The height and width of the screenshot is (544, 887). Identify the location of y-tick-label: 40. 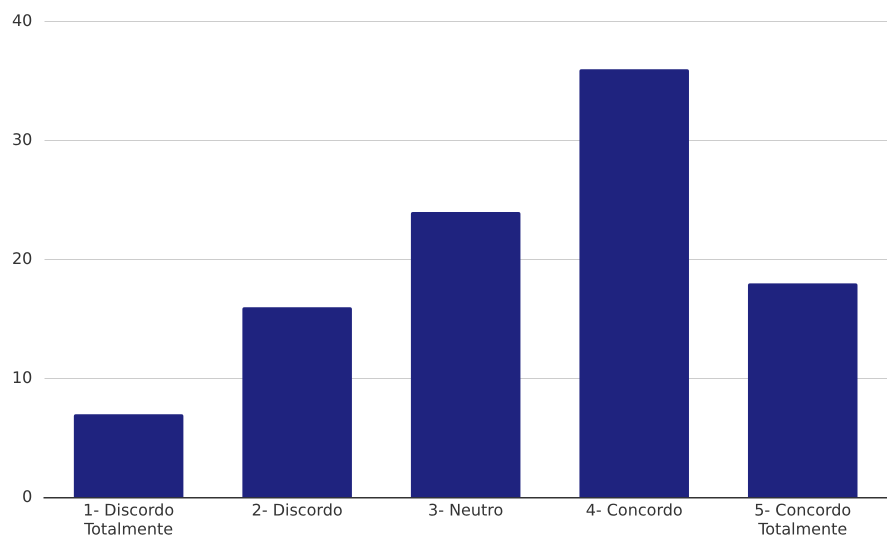
(22, 20).